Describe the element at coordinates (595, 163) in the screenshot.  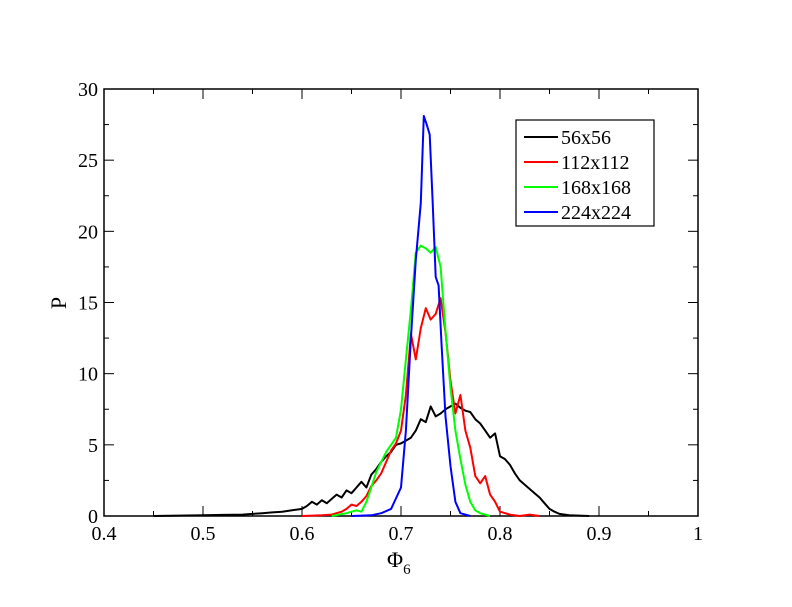
I see `legend-label: 112x112` at that location.